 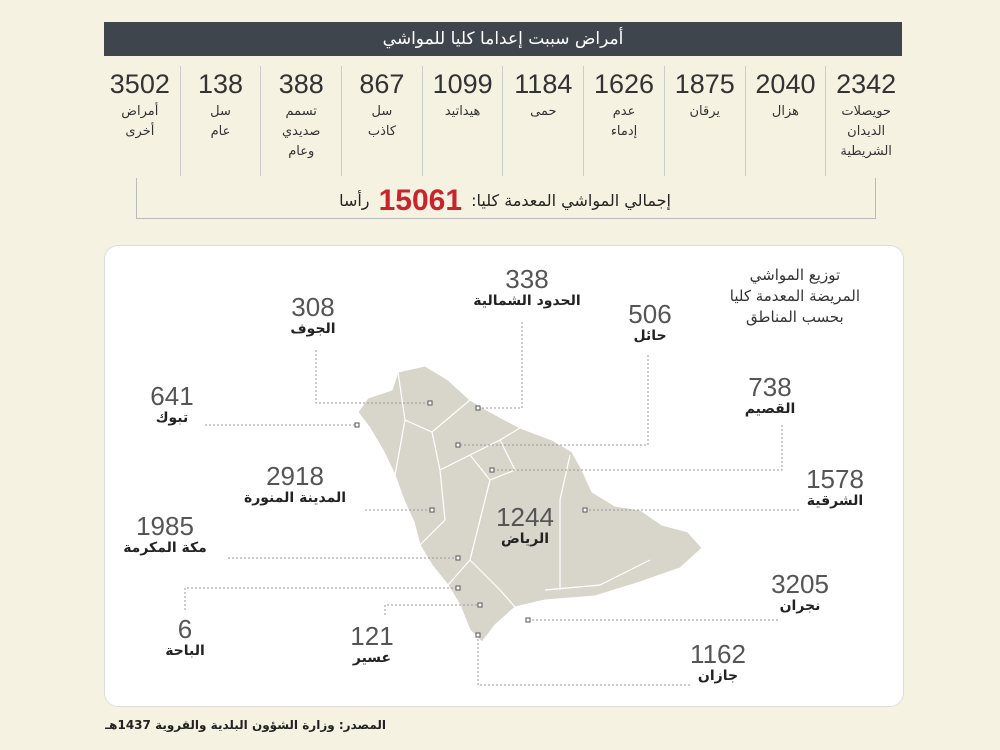 I want to click on disease-stat: 1875 يرقان, so click(x=704, y=121).